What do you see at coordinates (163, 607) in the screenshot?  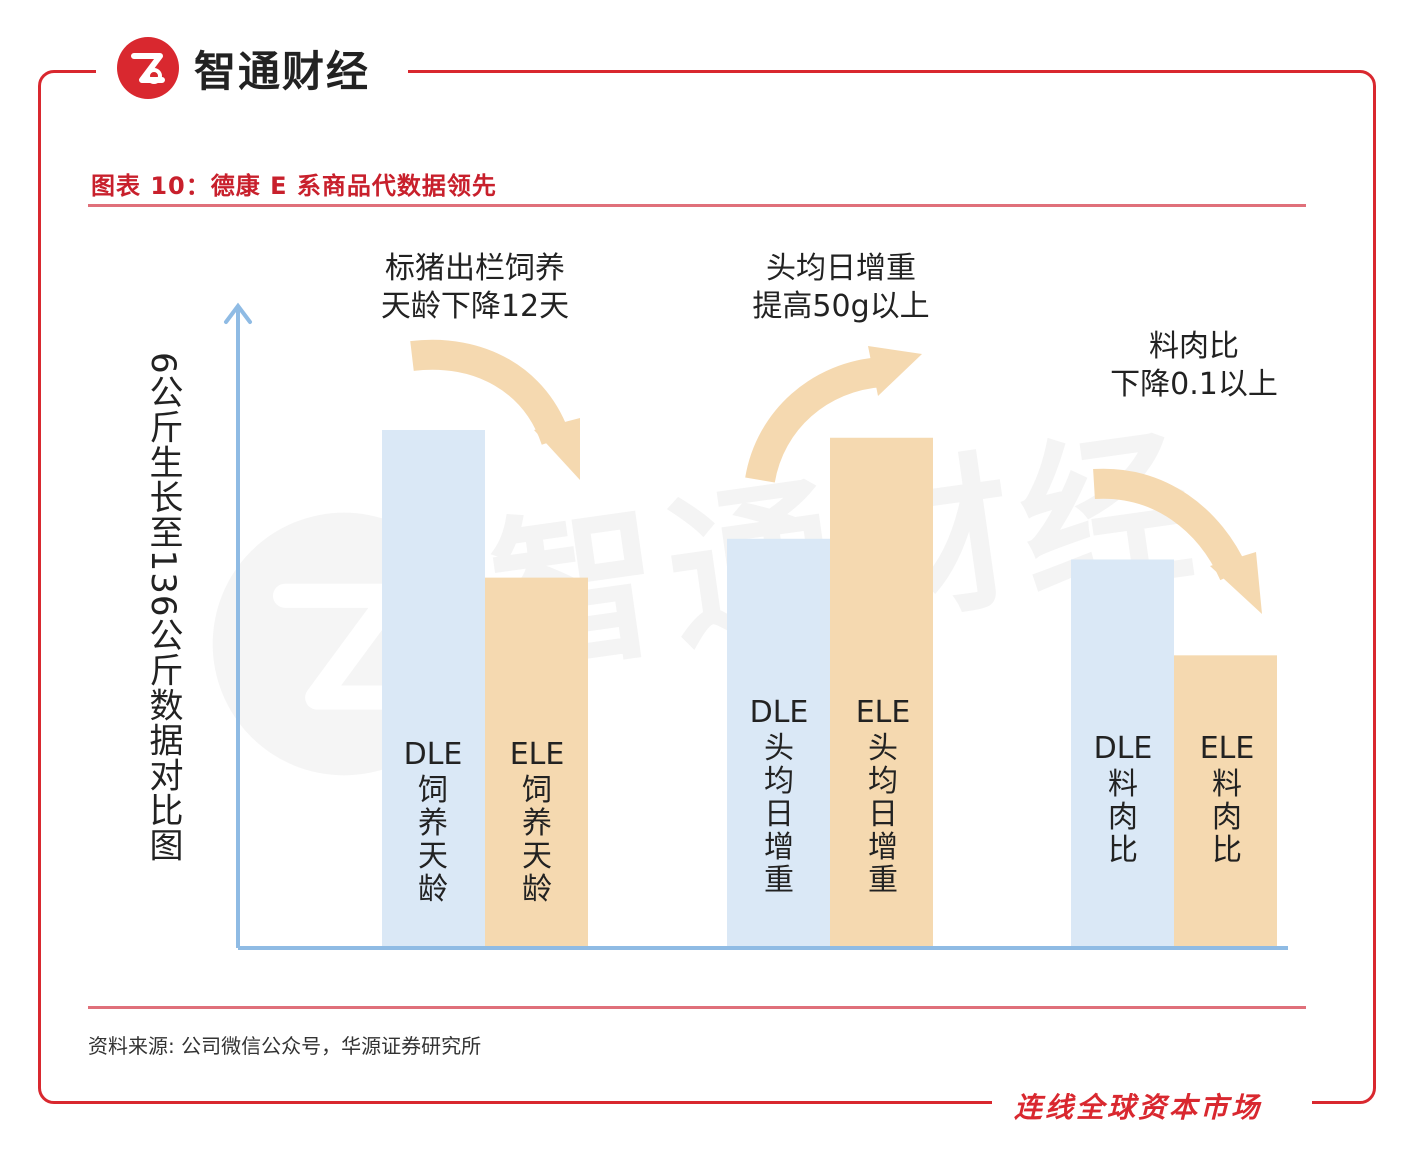 I see `y-axis-label: 6公斤生长至136公斤数据对比图` at bounding box center [163, 607].